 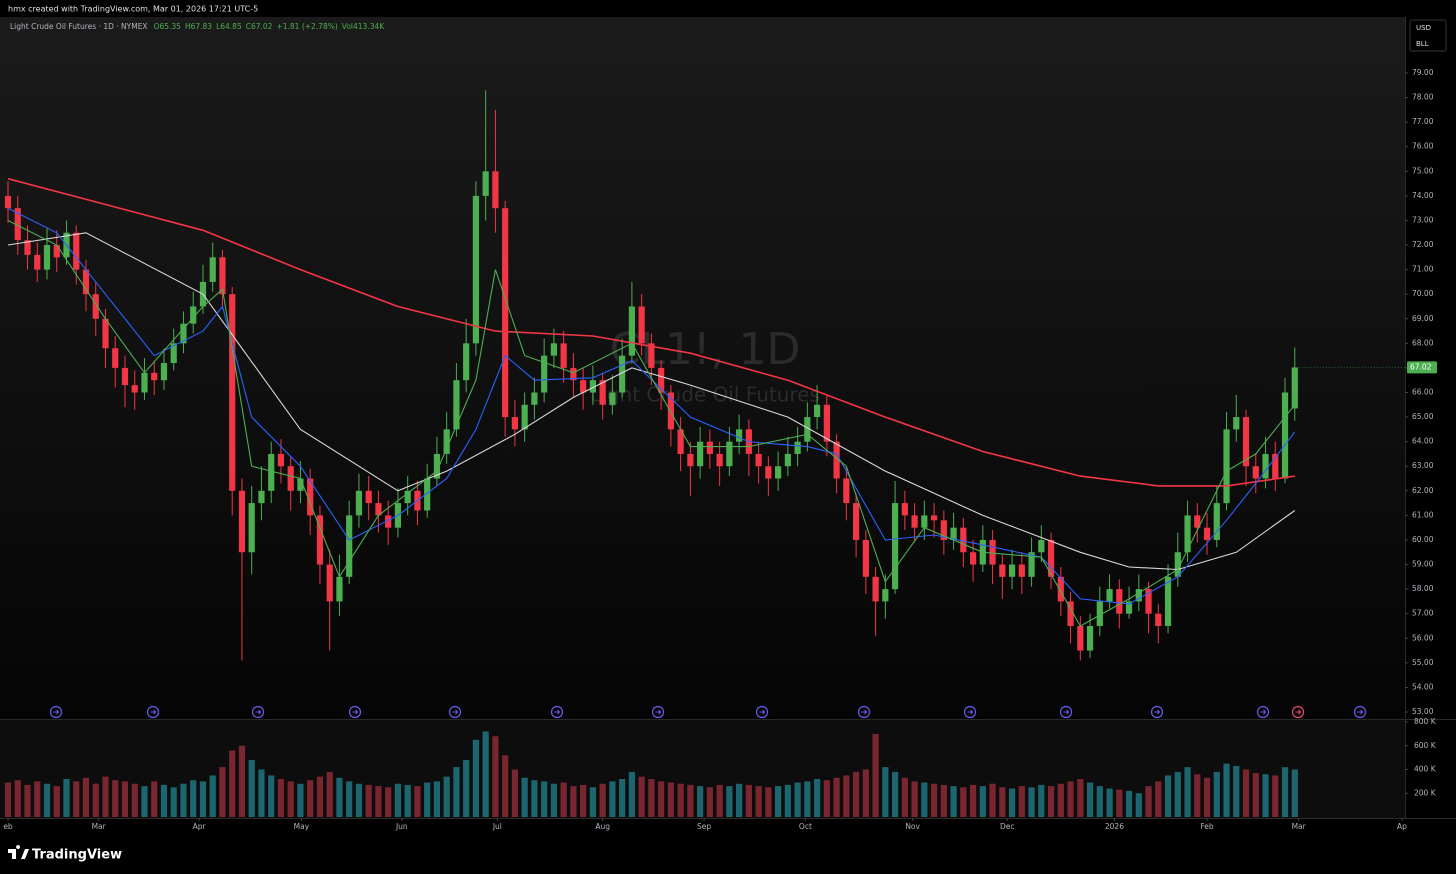 I want to click on y-tick-label: 76.00, so click(x=1423, y=146).